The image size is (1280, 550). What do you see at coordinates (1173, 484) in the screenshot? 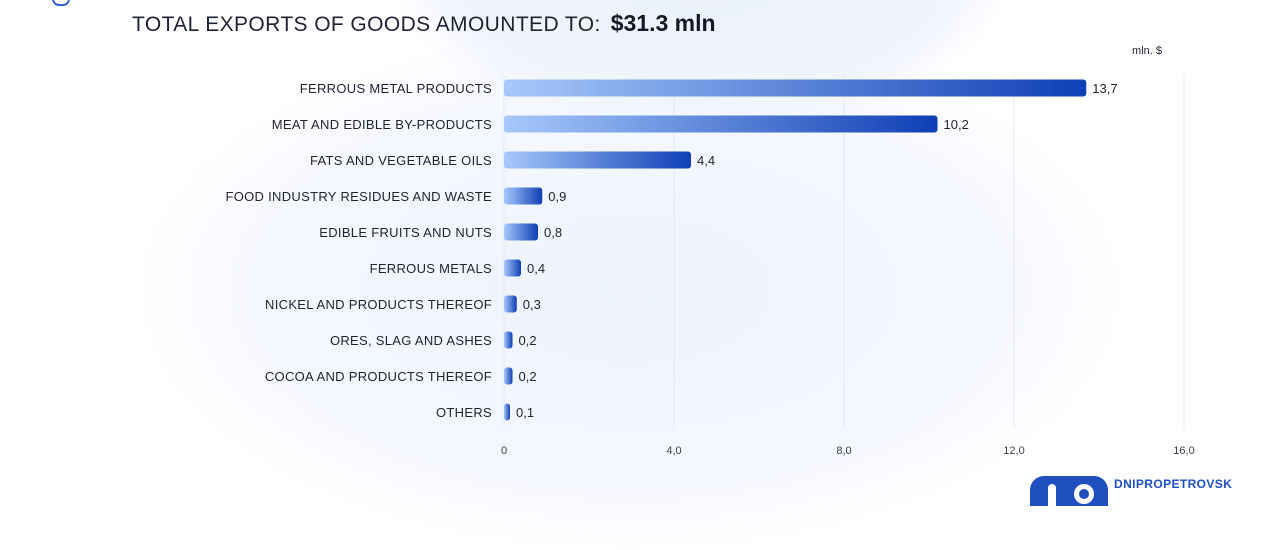
I see `logo-text: DNIPROPETROVSK` at bounding box center [1173, 484].